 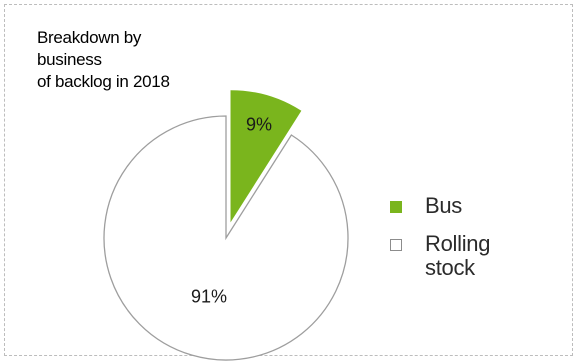 I want to click on legend-item-rolling-stock: Rolling stock, so click(x=475, y=254).